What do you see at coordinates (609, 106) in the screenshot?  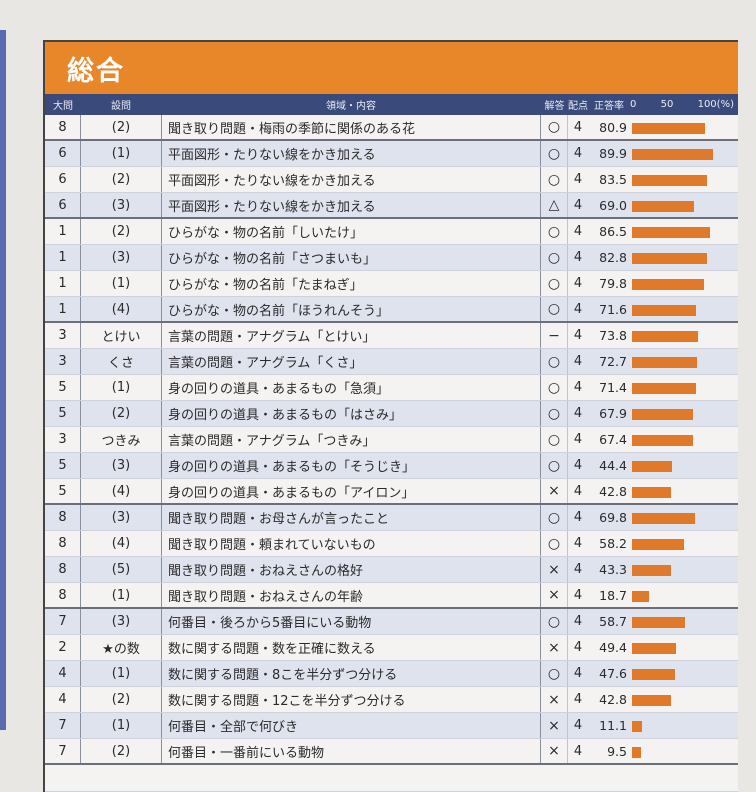 I see `header-rate: 正答率` at bounding box center [609, 106].